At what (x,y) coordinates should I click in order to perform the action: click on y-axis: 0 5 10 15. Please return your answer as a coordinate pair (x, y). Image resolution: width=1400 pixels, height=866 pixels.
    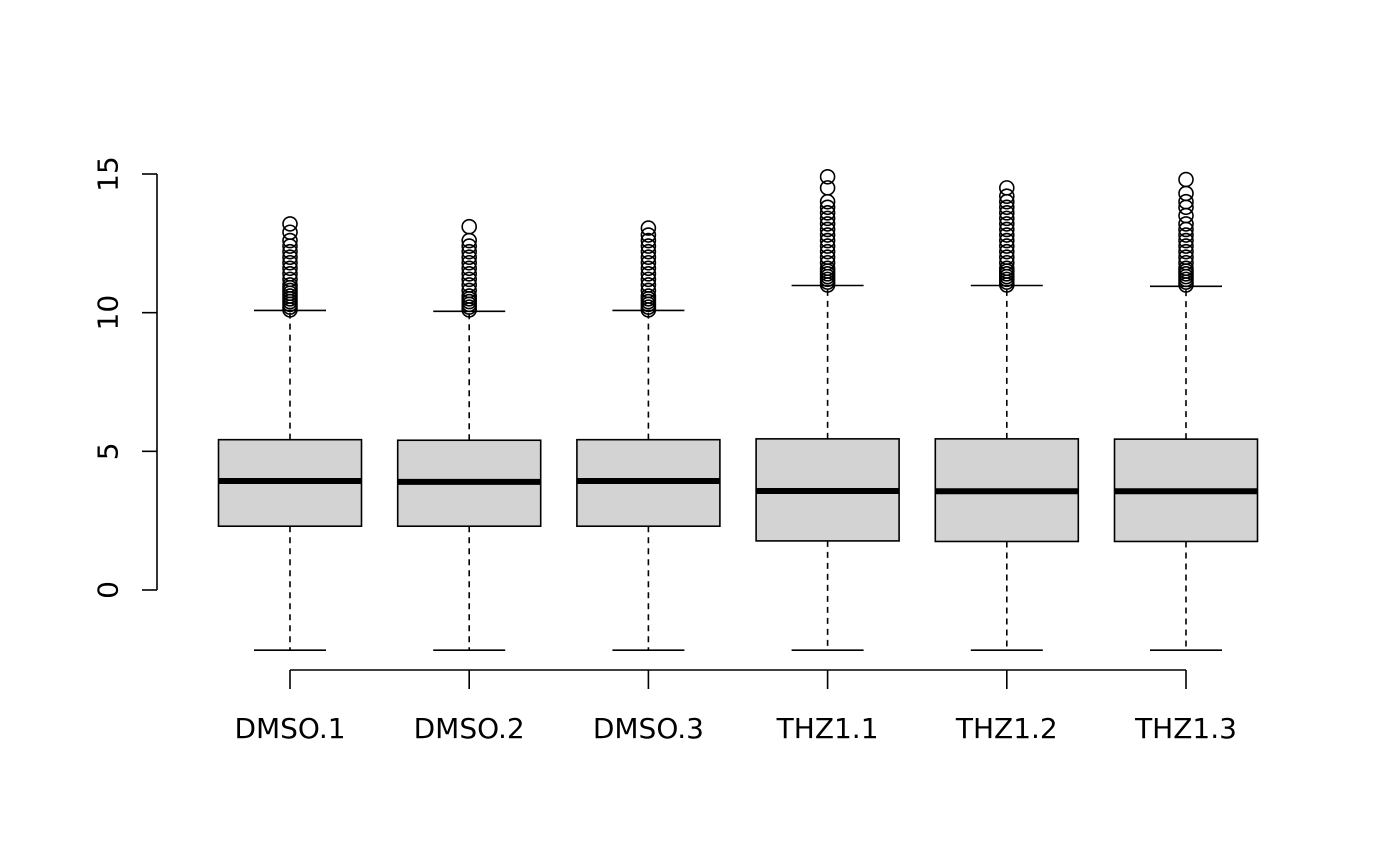
    Looking at the image, I should click on (125, 377).